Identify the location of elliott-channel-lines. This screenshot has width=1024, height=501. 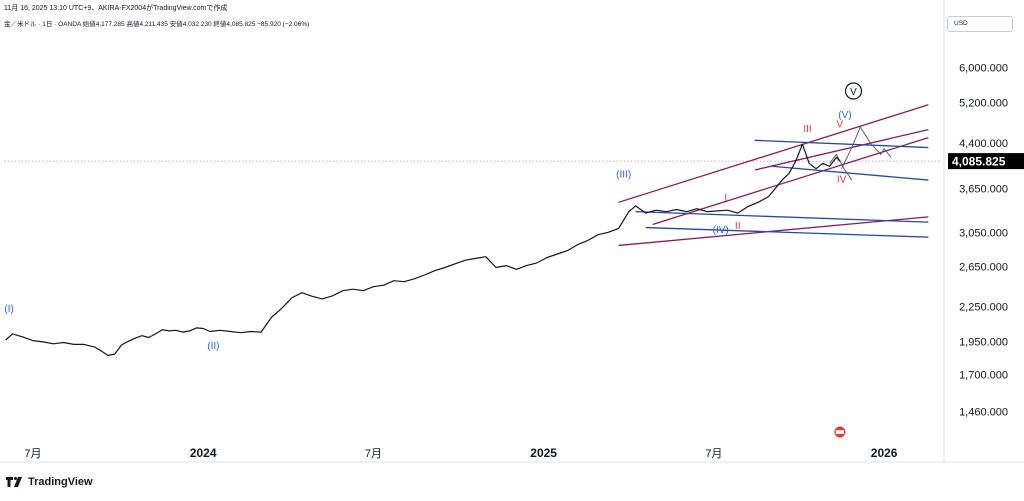
(773, 175).